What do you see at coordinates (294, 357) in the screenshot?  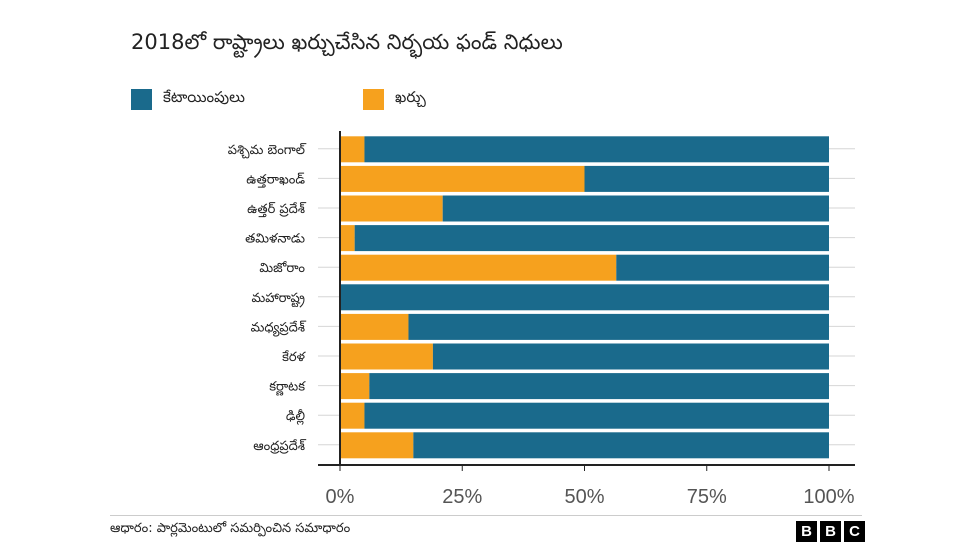 I see `category-label: కేరళ` at bounding box center [294, 357].